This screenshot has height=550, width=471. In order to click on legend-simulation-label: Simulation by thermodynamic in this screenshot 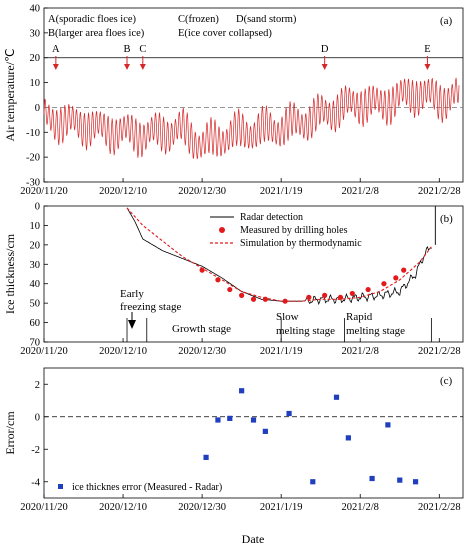, I will do `click(301, 243)`.